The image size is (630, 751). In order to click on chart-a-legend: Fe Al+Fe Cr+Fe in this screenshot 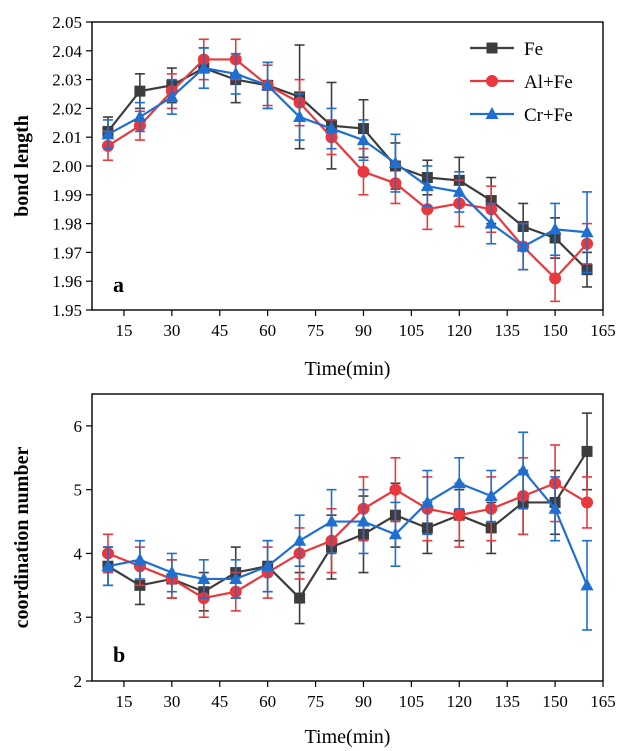, I will do `click(521, 82)`.